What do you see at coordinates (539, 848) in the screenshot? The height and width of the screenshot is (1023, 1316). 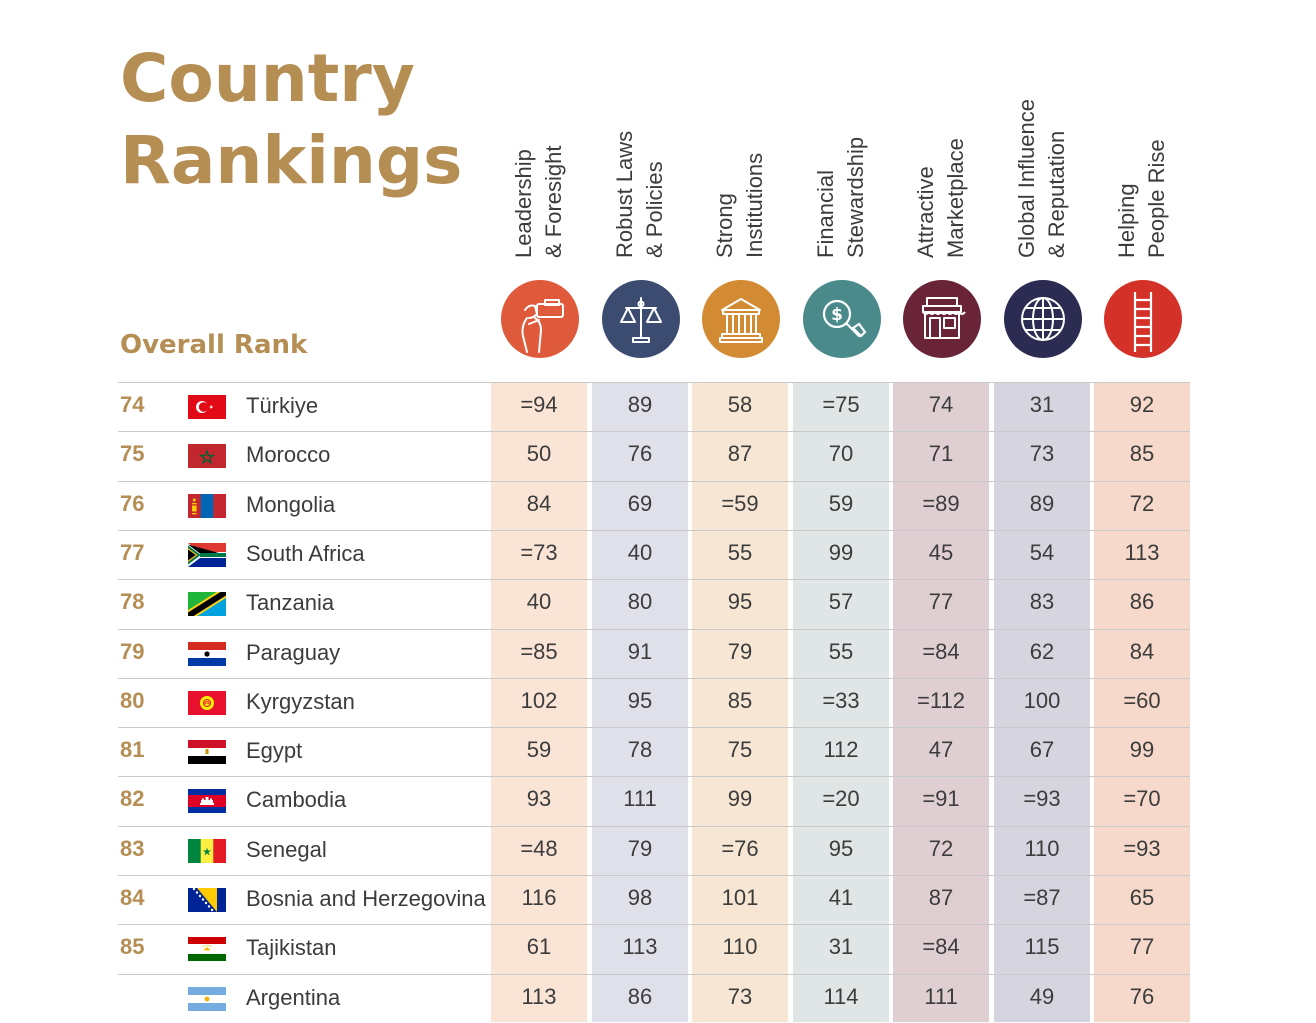 I see `rank-cell: =48` at bounding box center [539, 848].